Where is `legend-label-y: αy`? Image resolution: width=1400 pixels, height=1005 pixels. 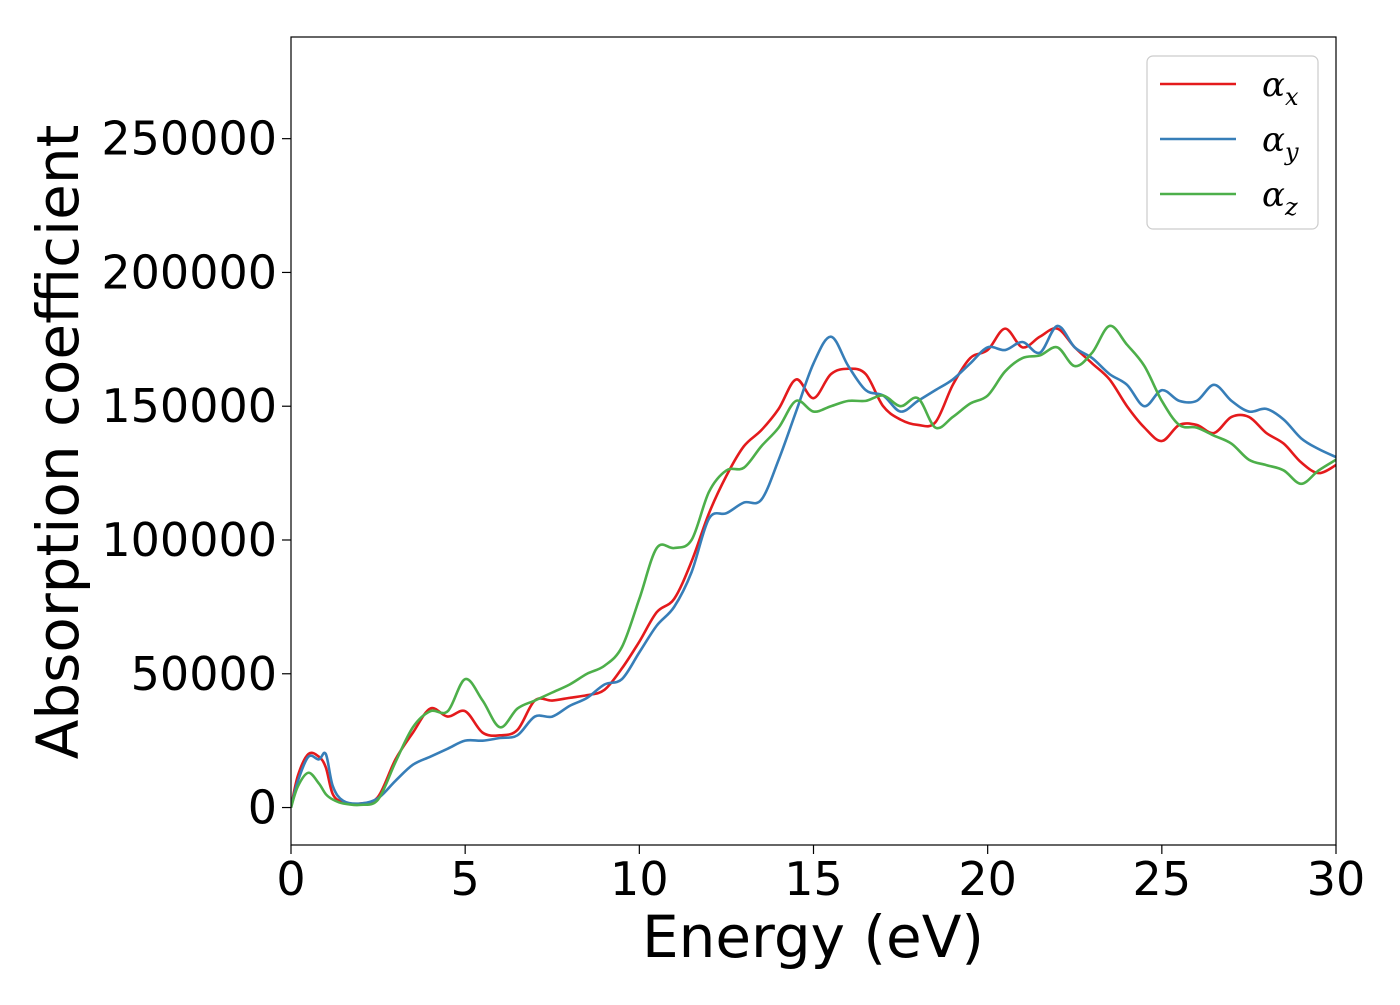 legend-label-y: αy is located at coordinates (1280, 143).